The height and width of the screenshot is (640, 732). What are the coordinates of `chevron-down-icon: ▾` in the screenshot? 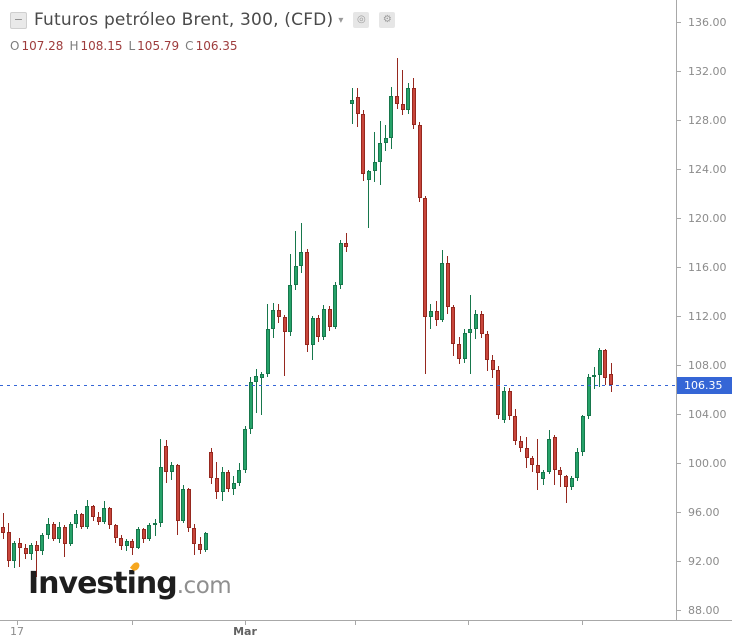 It's located at (341, 20).